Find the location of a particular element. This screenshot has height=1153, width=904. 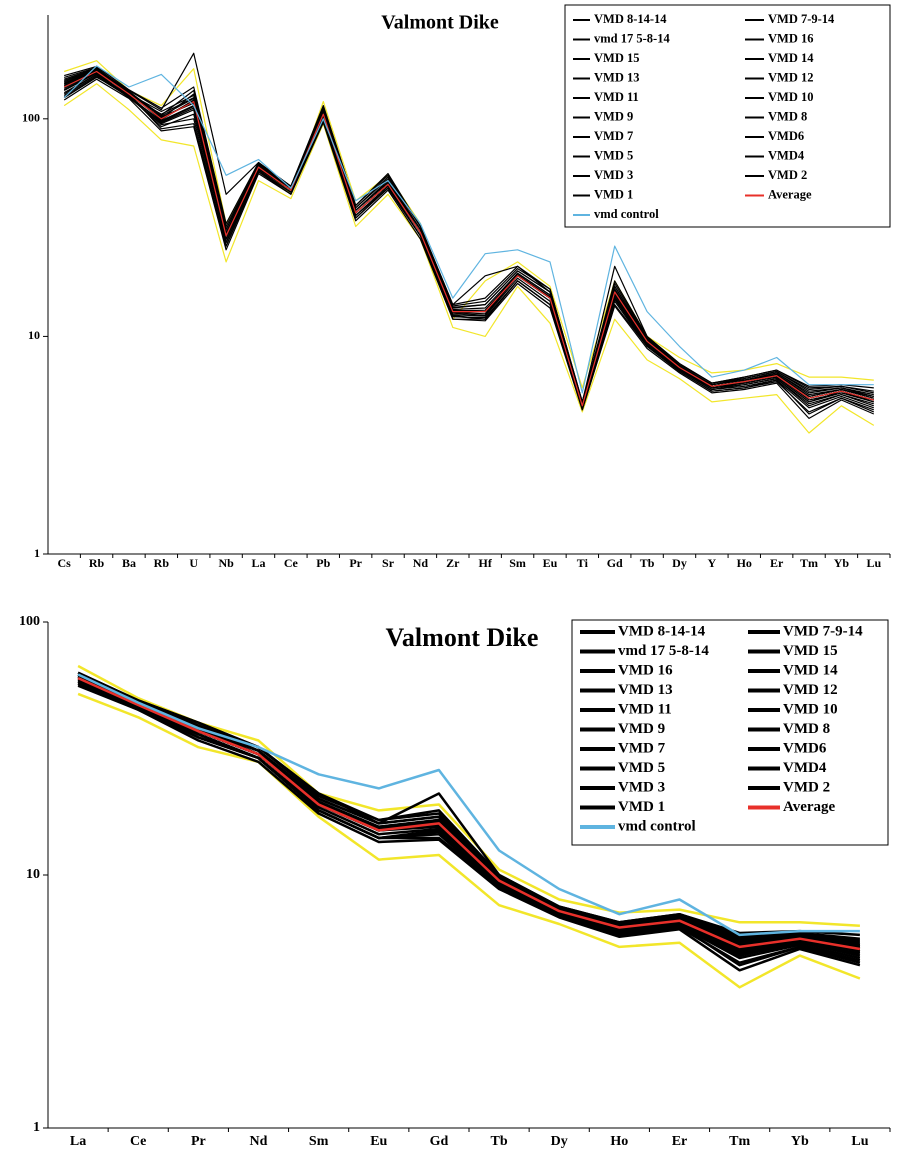

x-tick-label: Pb is located at coordinates (323, 563).